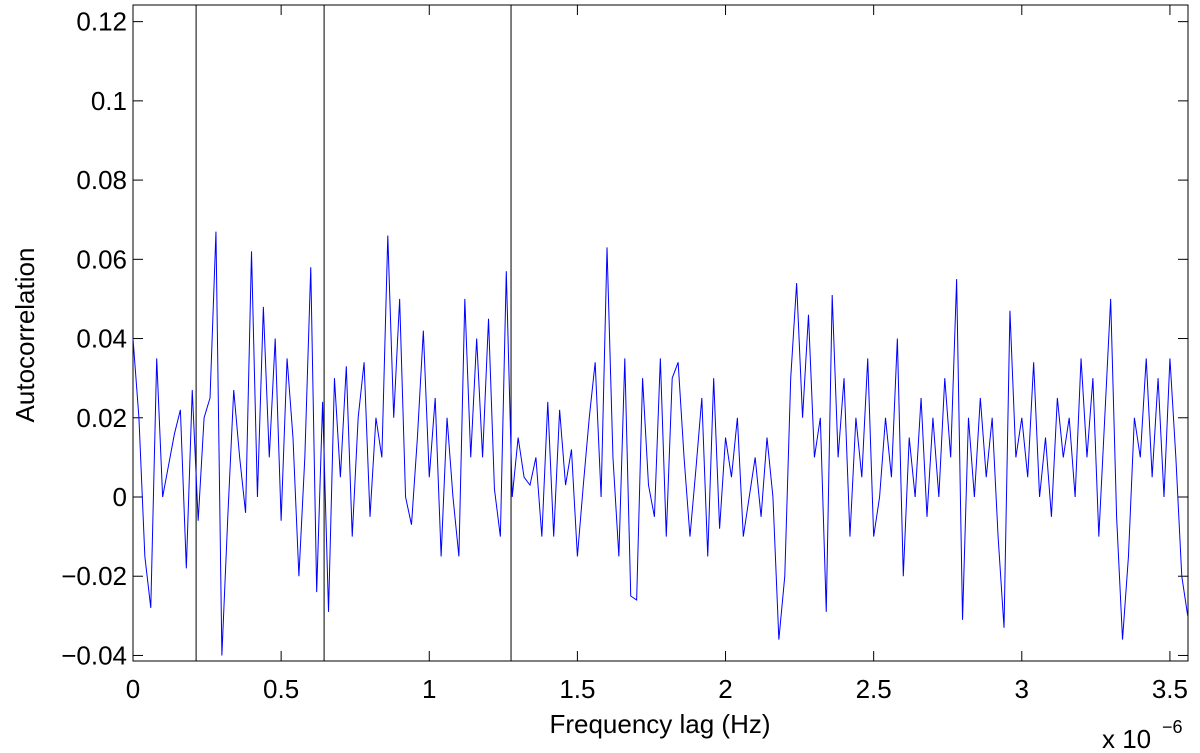 Image resolution: width=1200 pixels, height=753 pixels. Describe the element at coordinates (1170, 689) in the screenshot. I see `x-tick-label: 3.5` at that location.